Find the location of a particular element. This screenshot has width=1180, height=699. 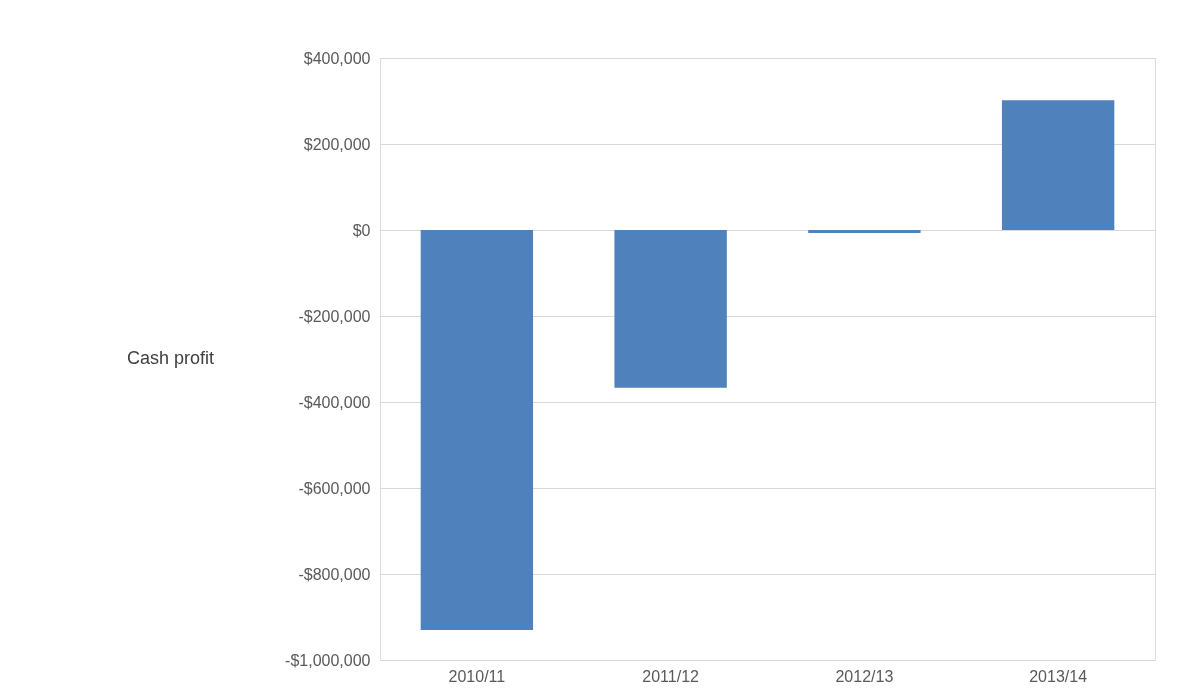

x-tick-label: 2013/14 is located at coordinates (1058, 676).